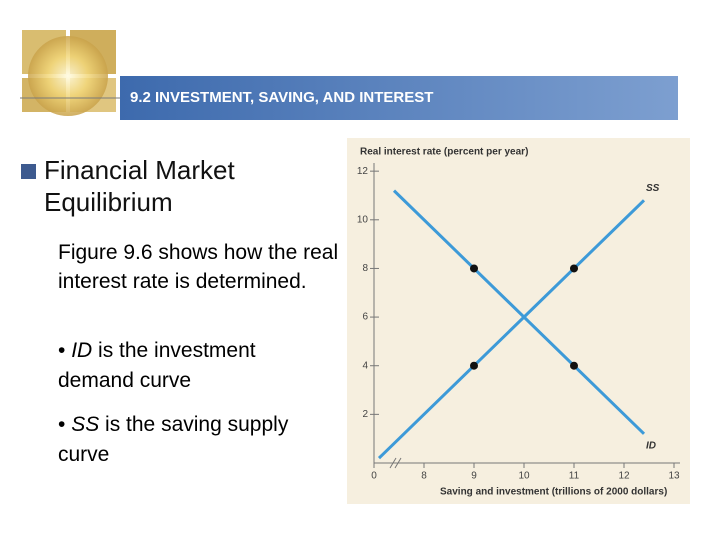  What do you see at coordinates (444, 152) in the screenshot?
I see `y-axis-title: Real interest rate (percent per year)` at bounding box center [444, 152].